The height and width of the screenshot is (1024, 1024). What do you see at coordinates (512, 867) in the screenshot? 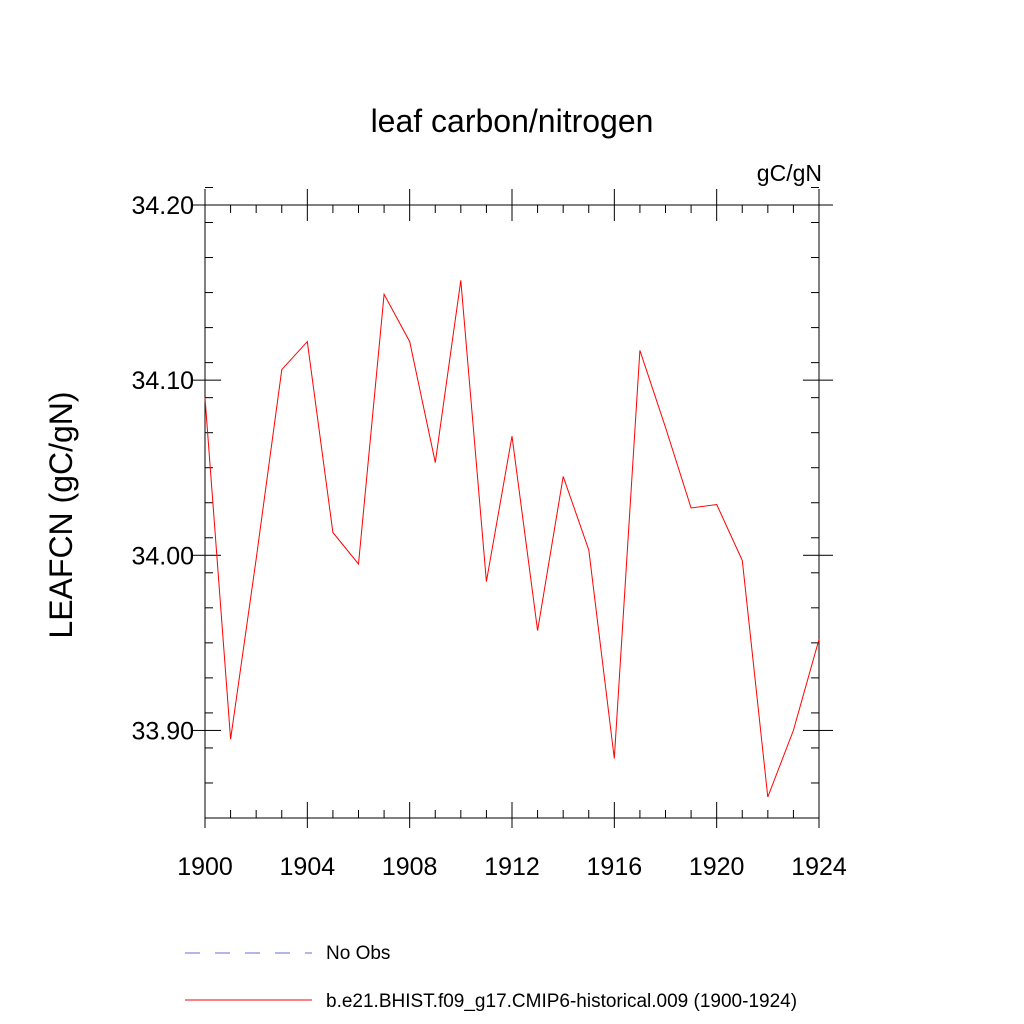
I see `x-tick-label: 1912` at bounding box center [512, 867].